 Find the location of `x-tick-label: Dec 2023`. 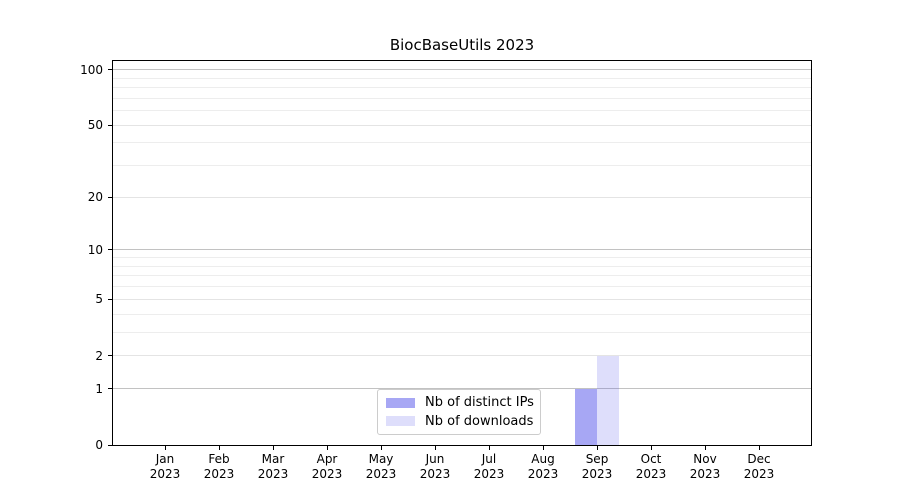

x-tick-label: Dec 2023 is located at coordinates (759, 466).